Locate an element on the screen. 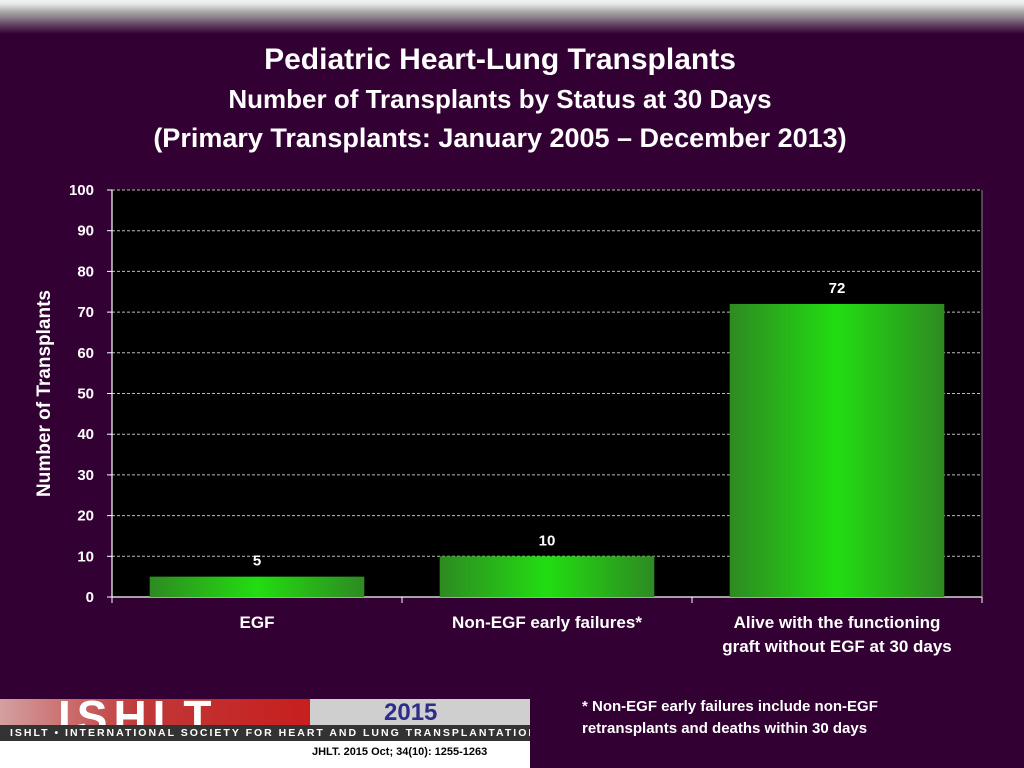 This screenshot has height=768, width=1024. x-category-label: Non-EGF early failures* is located at coordinates (547, 622).